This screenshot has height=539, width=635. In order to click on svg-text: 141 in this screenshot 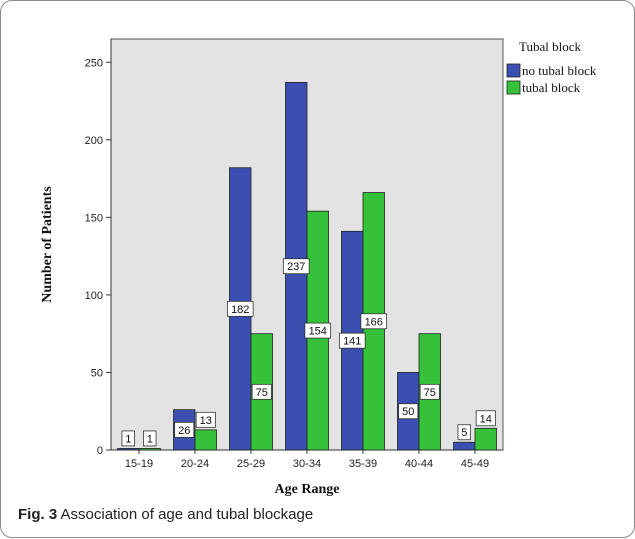, I will do `click(352, 342)`.